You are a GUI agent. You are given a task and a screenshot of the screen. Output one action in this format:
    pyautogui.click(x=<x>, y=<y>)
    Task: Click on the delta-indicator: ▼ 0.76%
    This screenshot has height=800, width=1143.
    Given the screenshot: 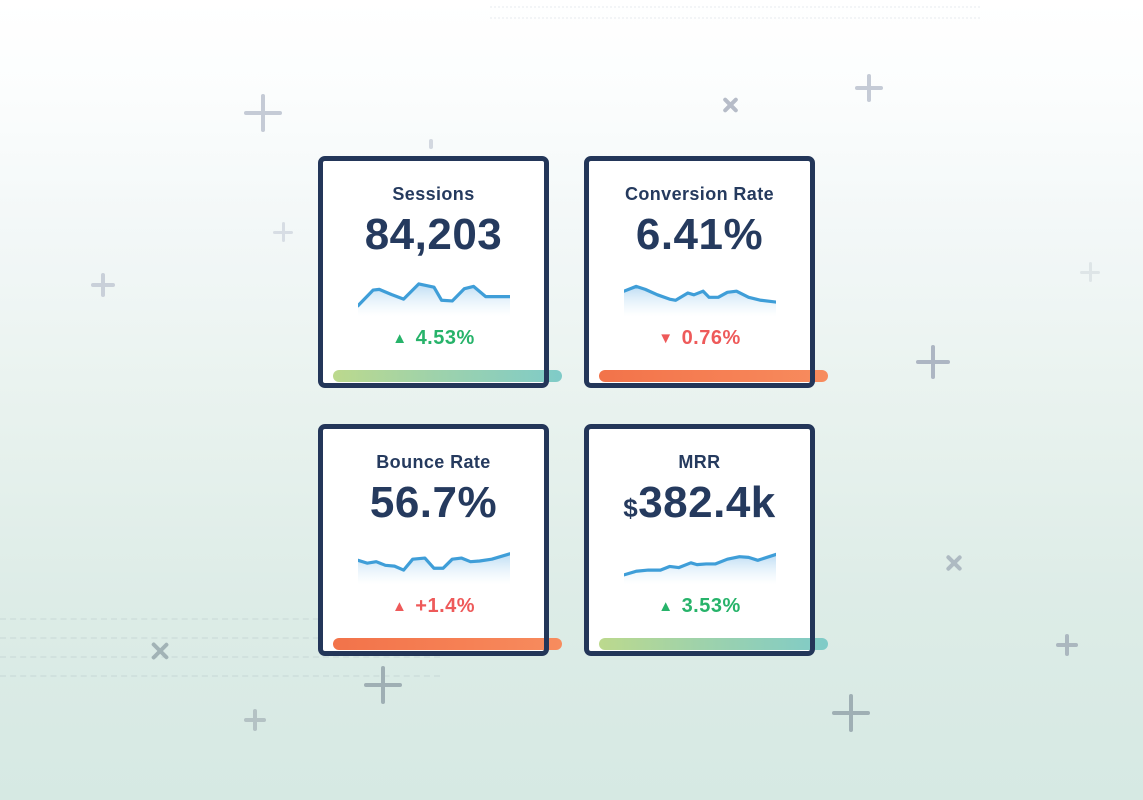 What is the action you would take?
    pyautogui.click(x=699, y=338)
    